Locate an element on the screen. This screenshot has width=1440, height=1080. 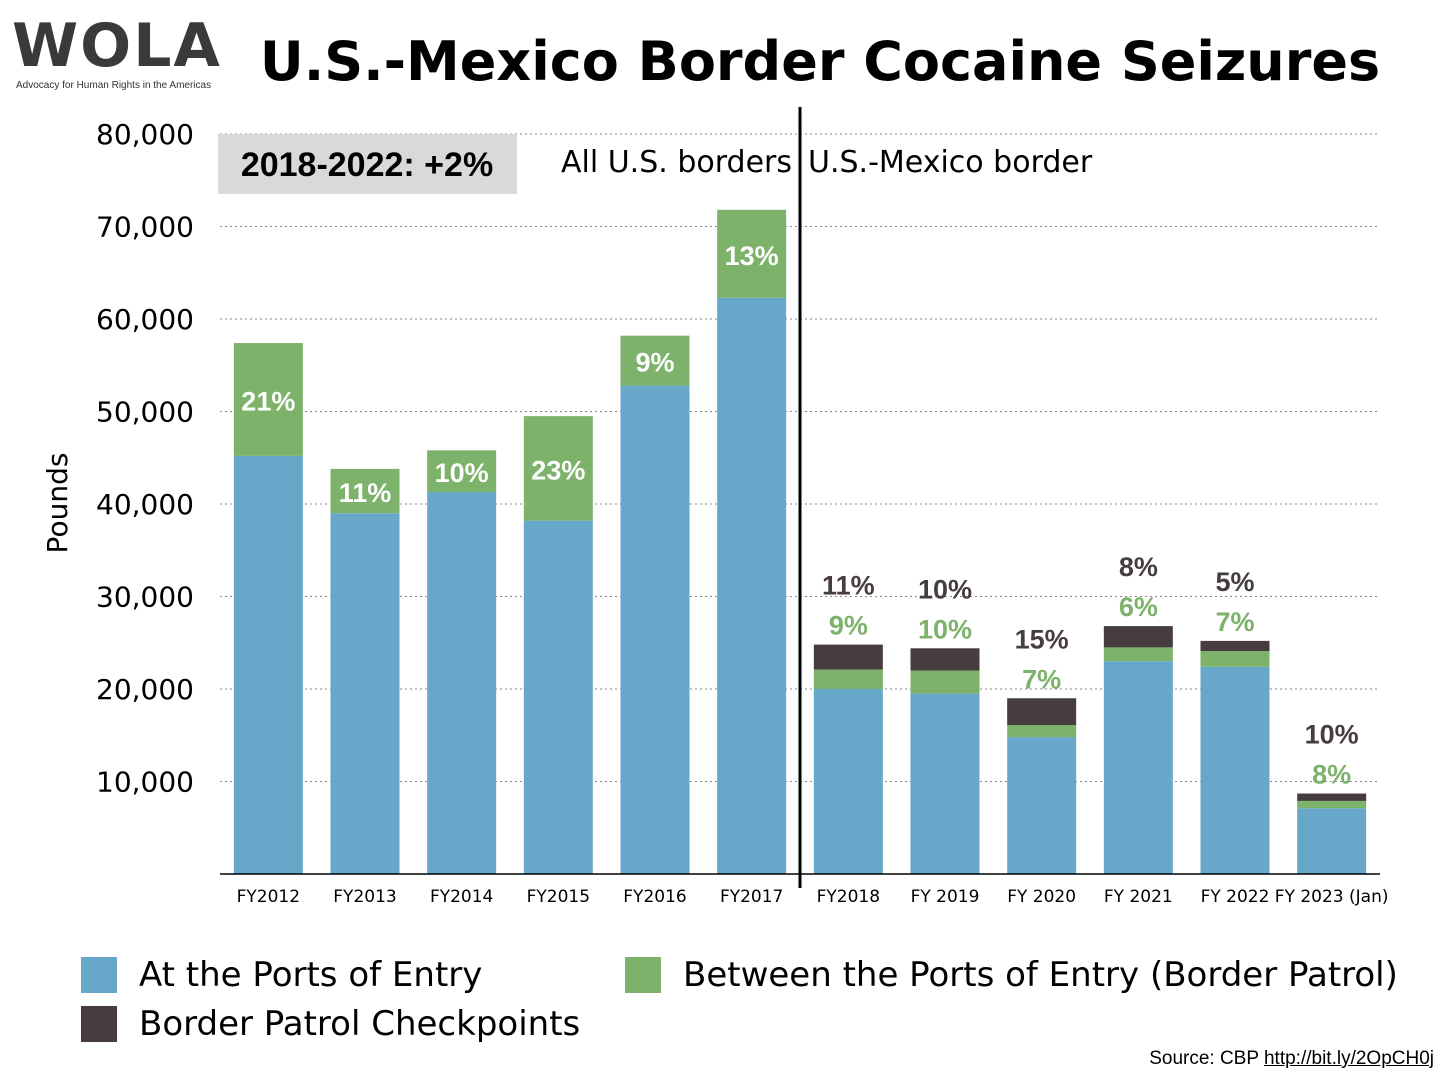
x-tick-label: FY2013 is located at coordinates (364, 897).